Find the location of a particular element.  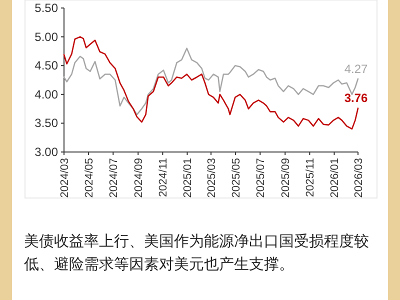

x-tick-label: 2024/03 is located at coordinates (65, 178).